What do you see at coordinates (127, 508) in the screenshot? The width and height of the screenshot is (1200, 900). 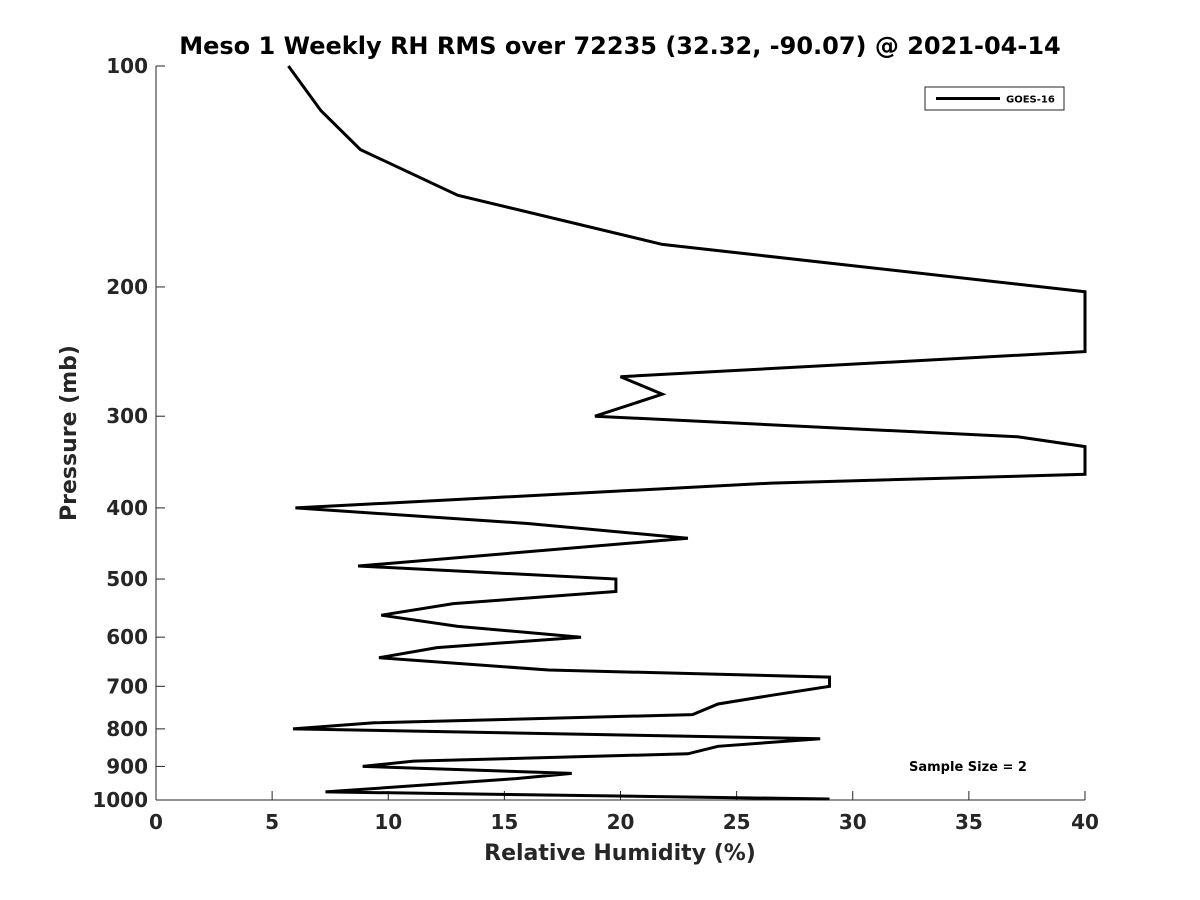 I see `y-tick-label: 400` at bounding box center [127, 508].